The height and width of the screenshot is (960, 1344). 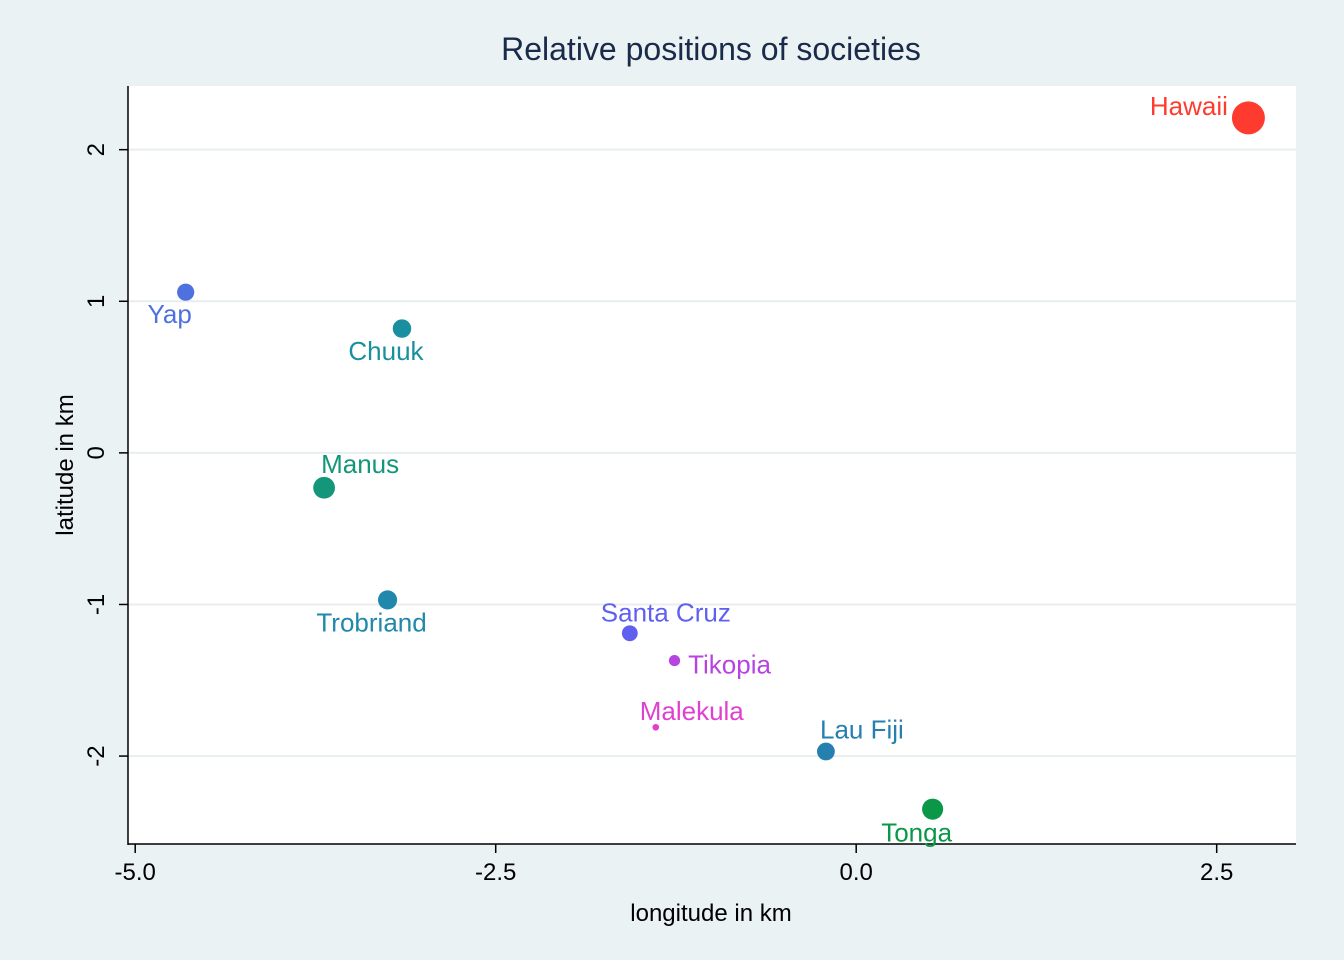 I want to click on point-manus, so click(x=324, y=487).